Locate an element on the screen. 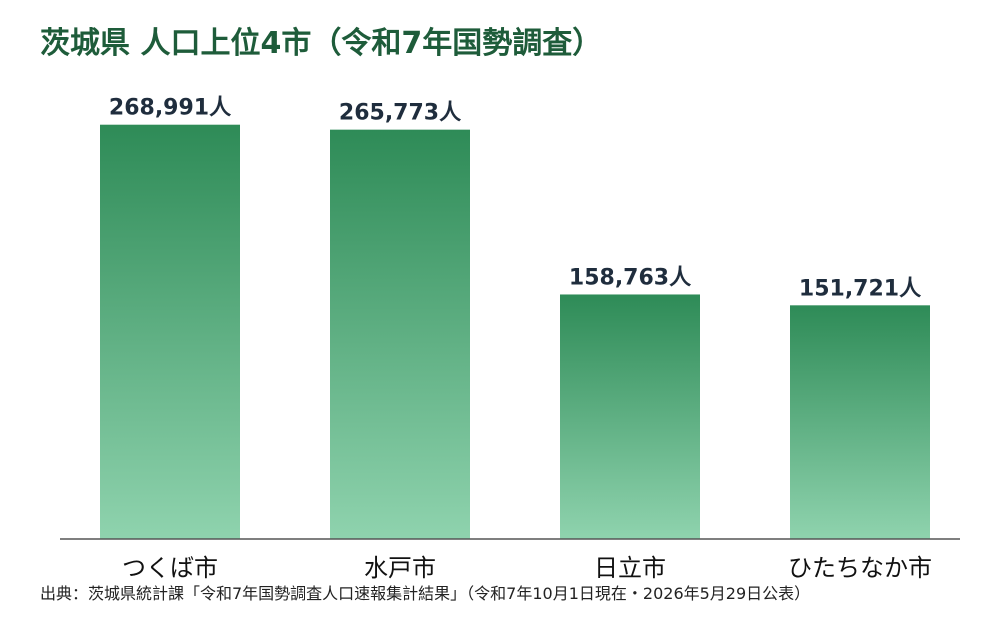 The width and height of the screenshot is (1000, 620). value-label-2: 158,763人 is located at coordinates (630, 277).